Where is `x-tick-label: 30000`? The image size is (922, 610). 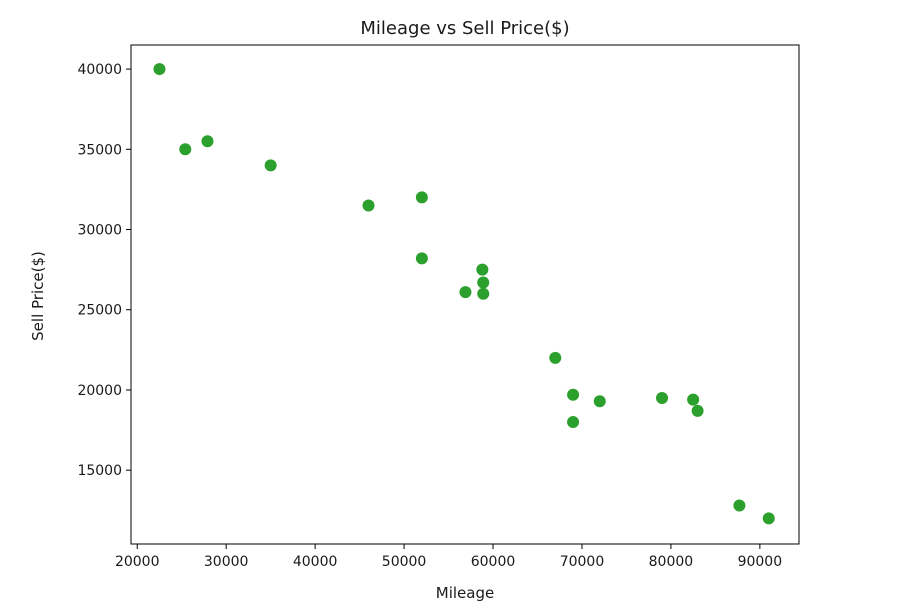
x-tick-label: 30000 is located at coordinates (226, 562).